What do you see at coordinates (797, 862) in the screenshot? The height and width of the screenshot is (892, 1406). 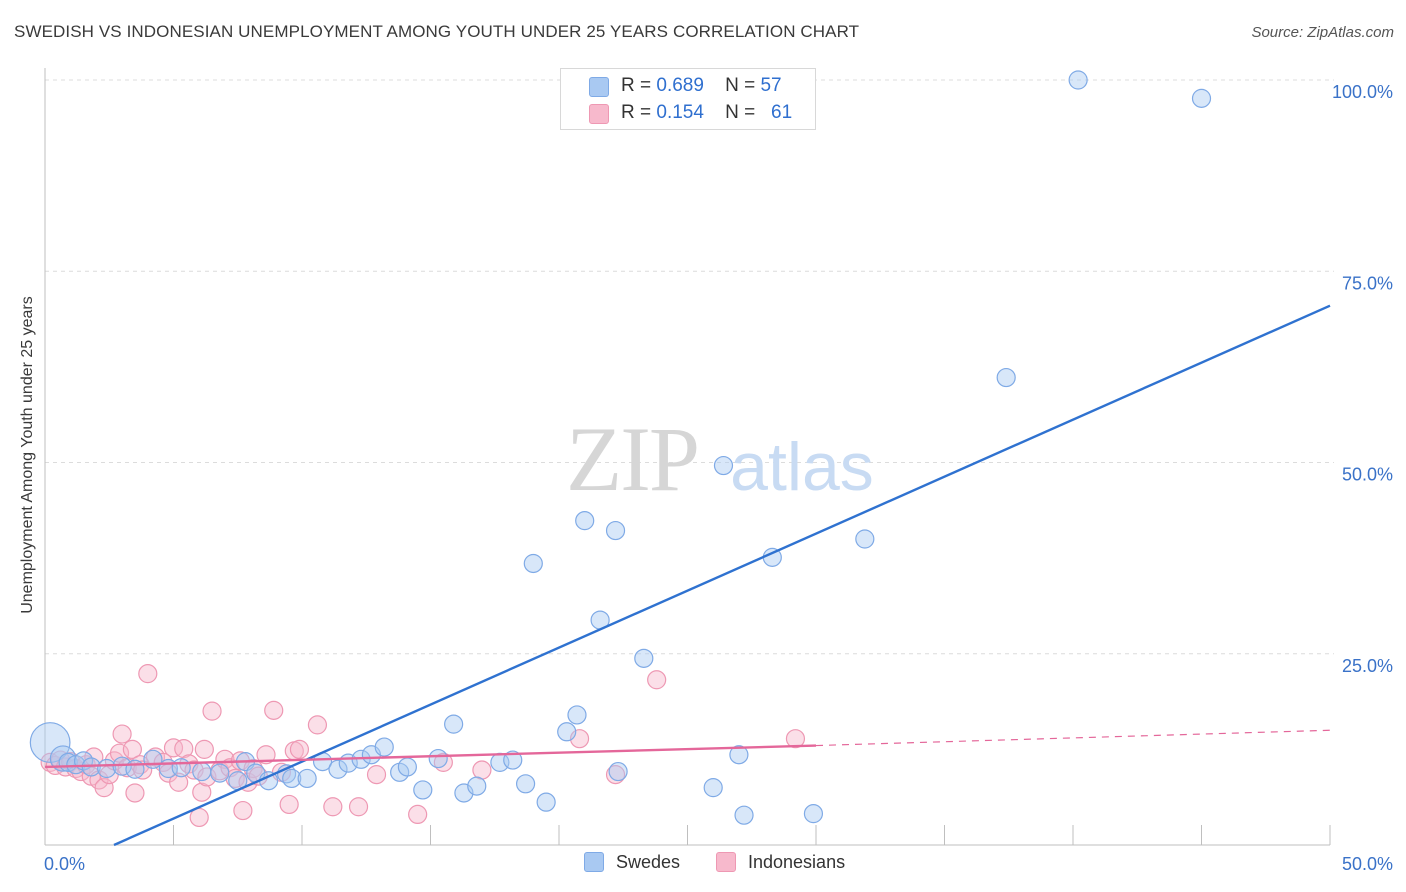 I see `bottom-legend-label-indonesians: Indonesians` at bounding box center [797, 862].